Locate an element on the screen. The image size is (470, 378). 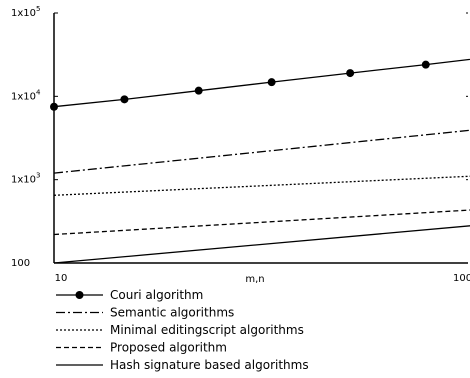
series-line-proposed-algorithm is located at coordinates (261, 222).